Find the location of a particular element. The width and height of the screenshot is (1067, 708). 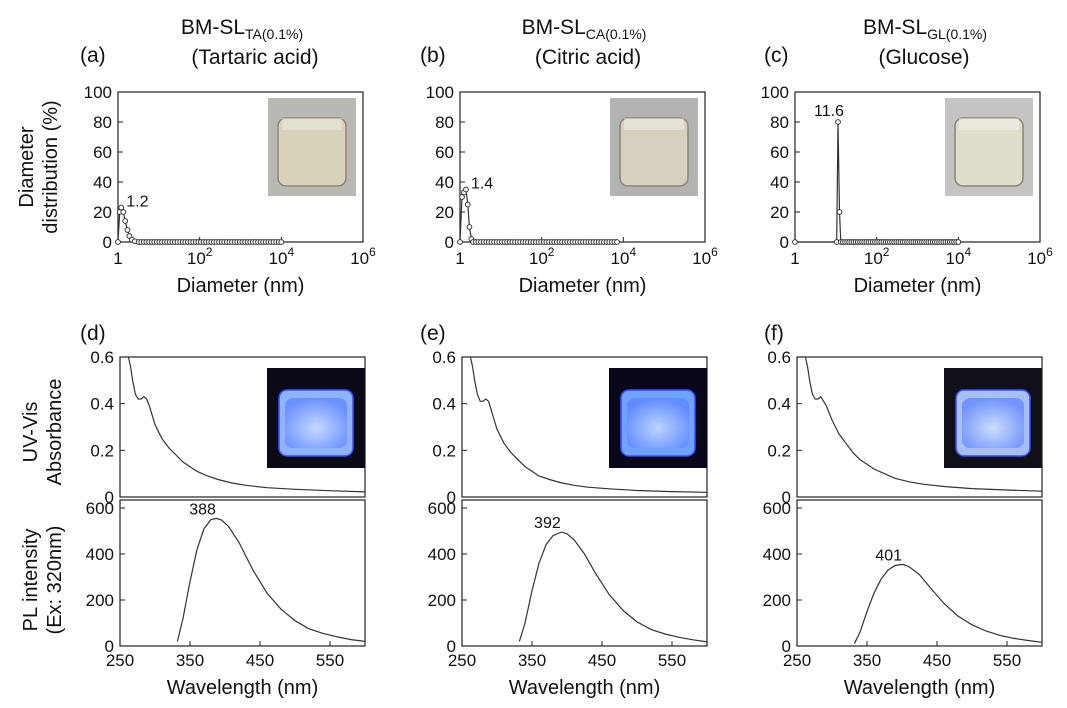

pl-ylabel-line1: PL intensity is located at coordinates (31, 580).